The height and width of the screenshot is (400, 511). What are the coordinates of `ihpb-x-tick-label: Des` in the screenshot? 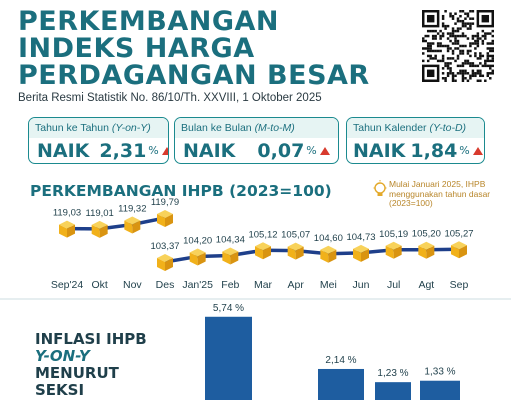 It's located at (165, 285).